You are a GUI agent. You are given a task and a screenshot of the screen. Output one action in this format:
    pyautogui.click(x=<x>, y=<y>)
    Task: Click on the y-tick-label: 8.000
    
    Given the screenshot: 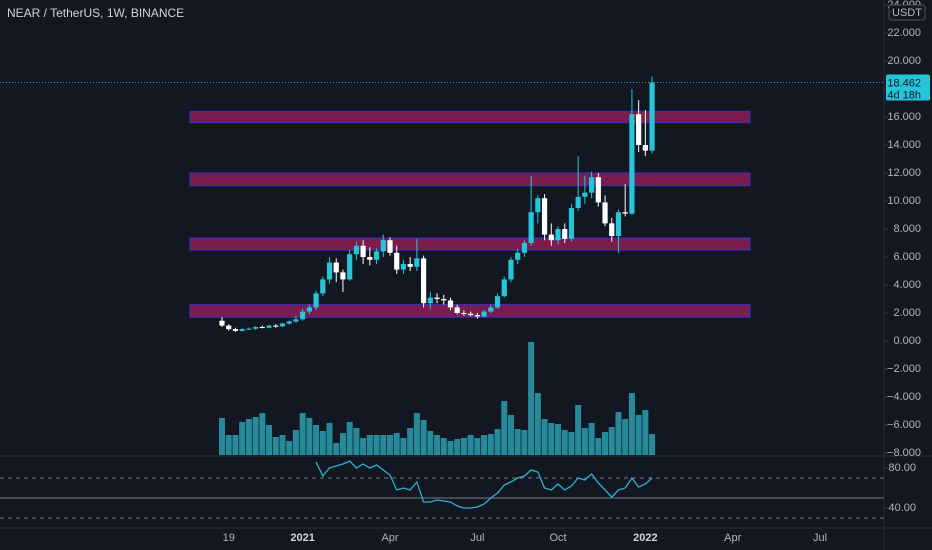 What is the action you would take?
    pyautogui.click(x=907, y=229)
    